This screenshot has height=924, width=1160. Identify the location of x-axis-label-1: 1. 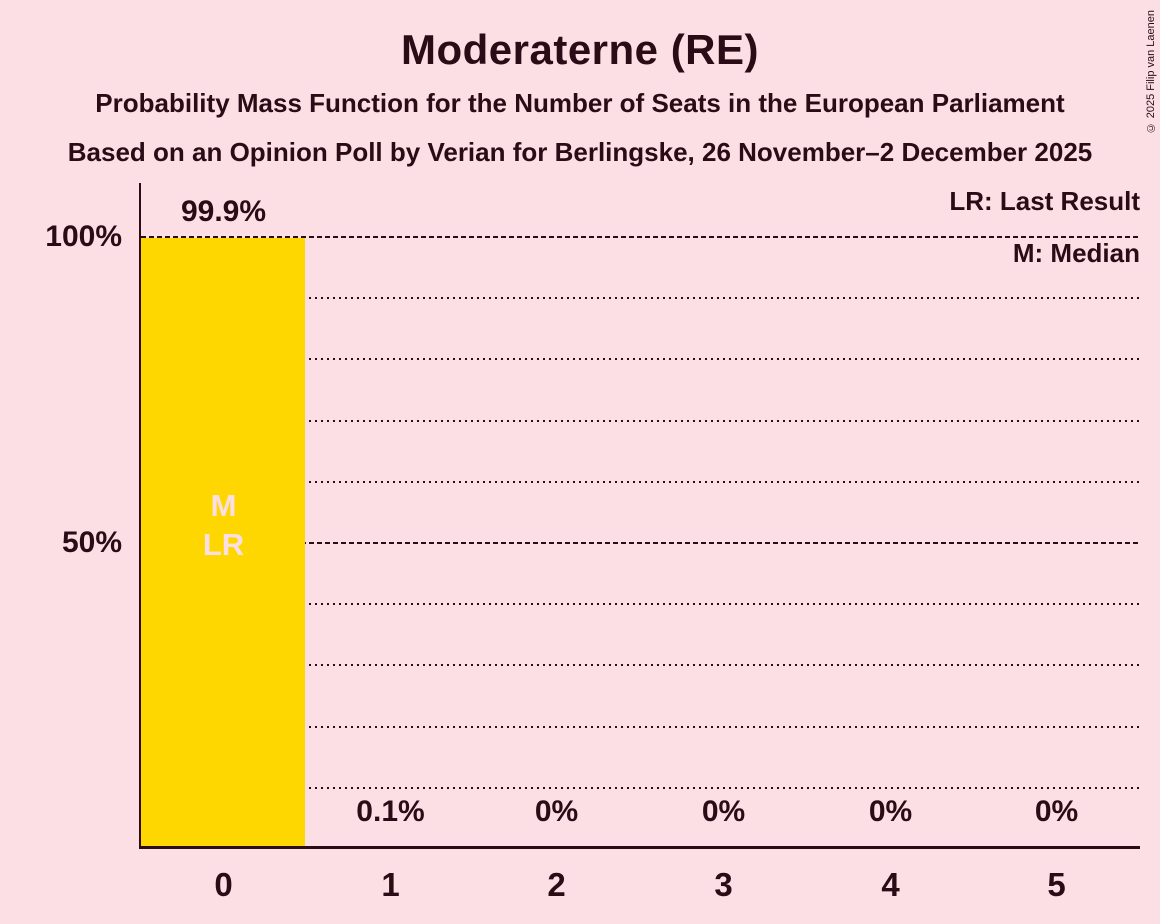
(390, 884).